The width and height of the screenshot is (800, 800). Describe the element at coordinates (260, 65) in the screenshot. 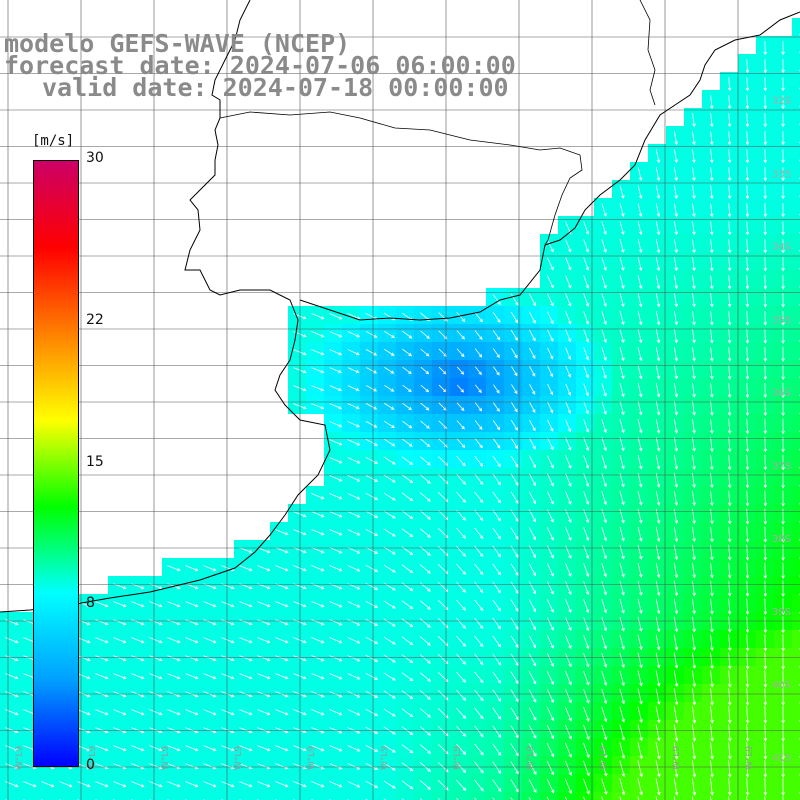

I see `forecast-date: forecast date: 2024-07-06 06:00:00` at that location.